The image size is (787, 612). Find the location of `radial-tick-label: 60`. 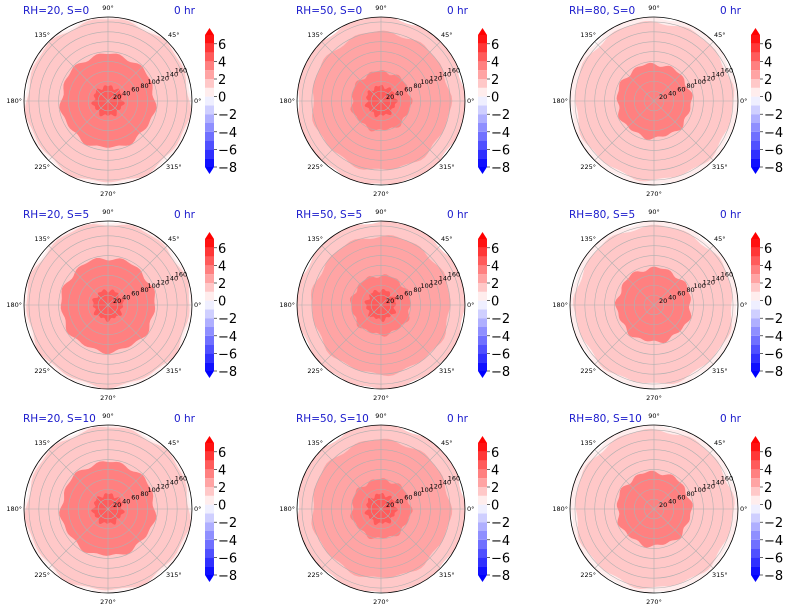

radial-tick-label: 60 is located at coordinates (408, 294).